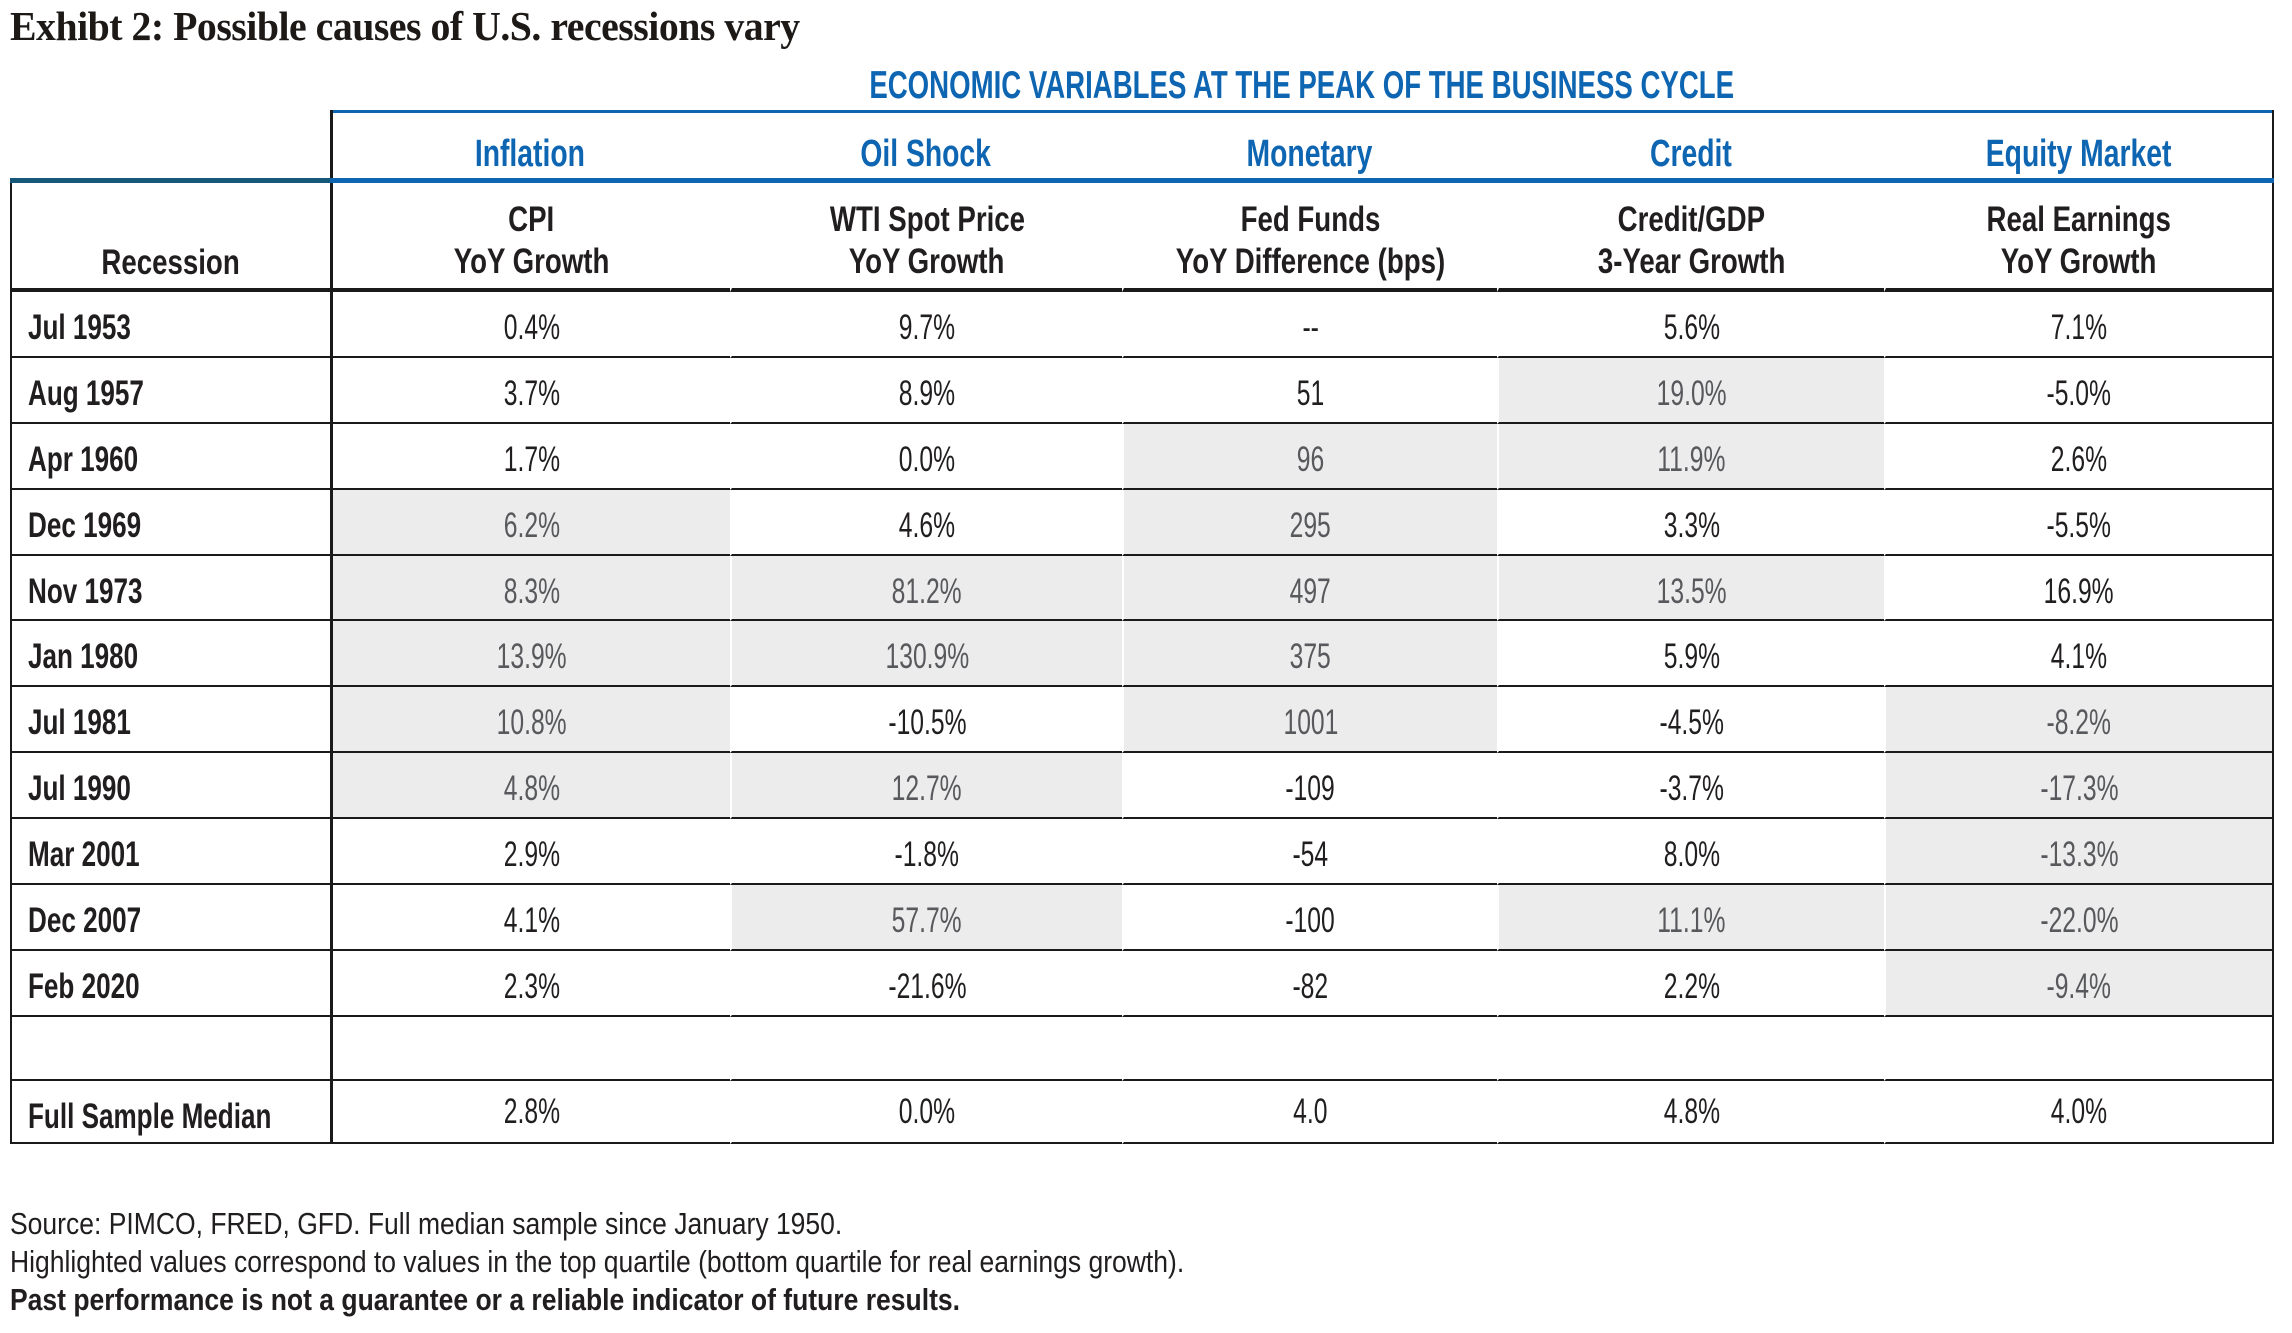  I want to click on group-label-oil-shock: Oil Shock, so click(926, 154).